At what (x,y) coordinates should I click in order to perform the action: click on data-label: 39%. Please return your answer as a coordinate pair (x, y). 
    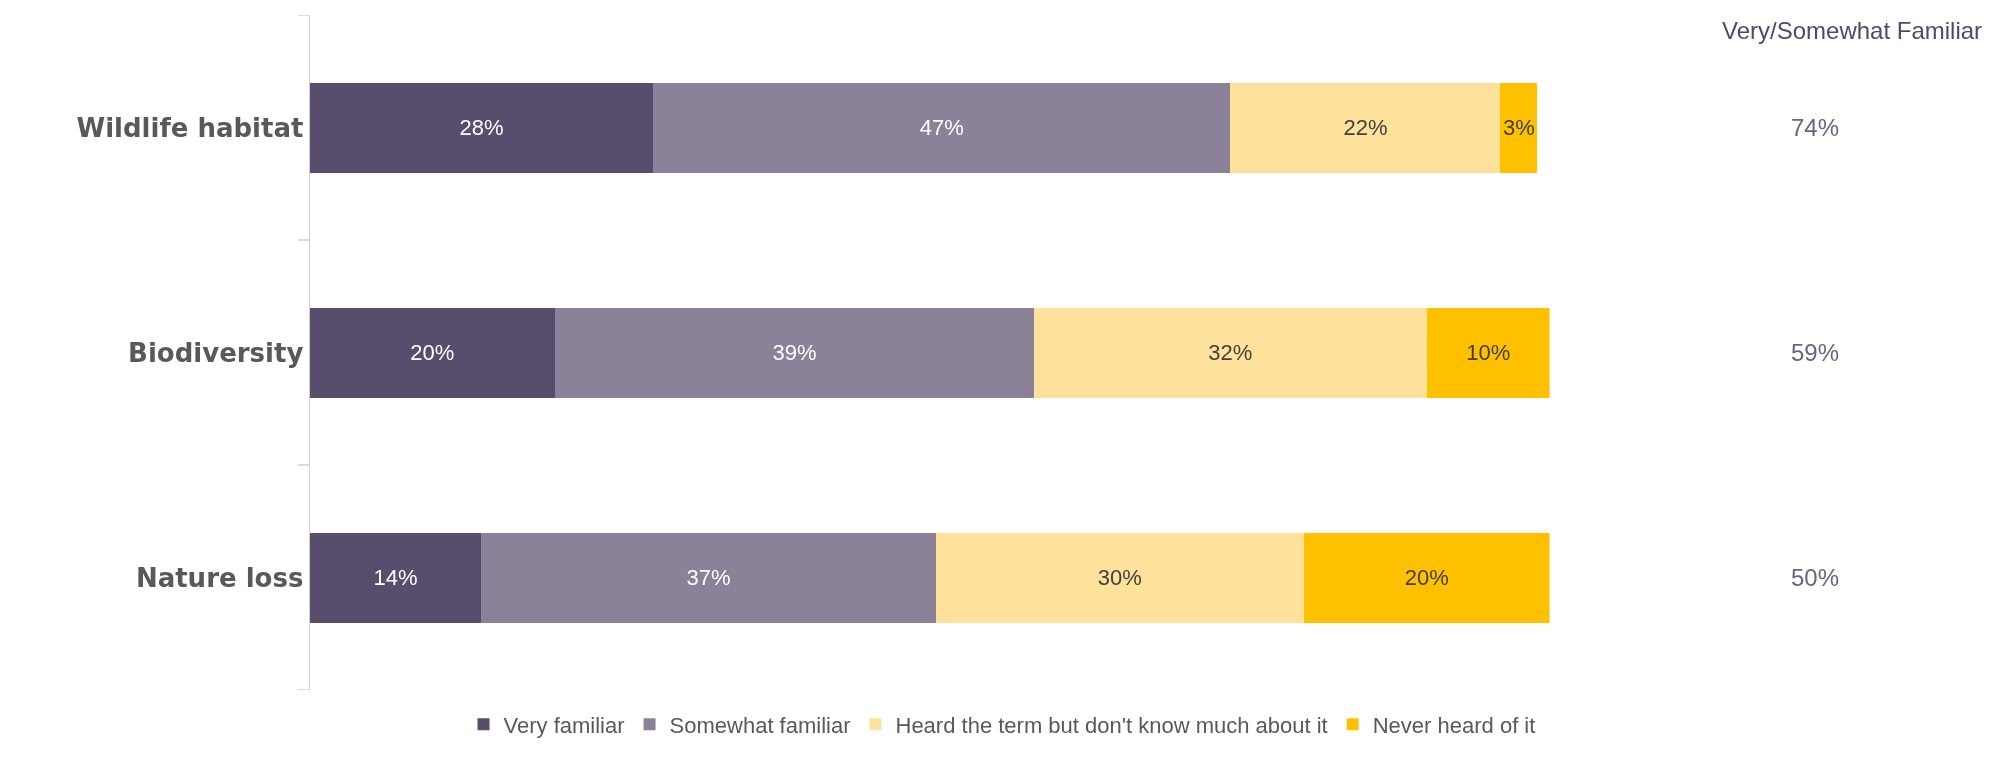
    Looking at the image, I should click on (794, 352).